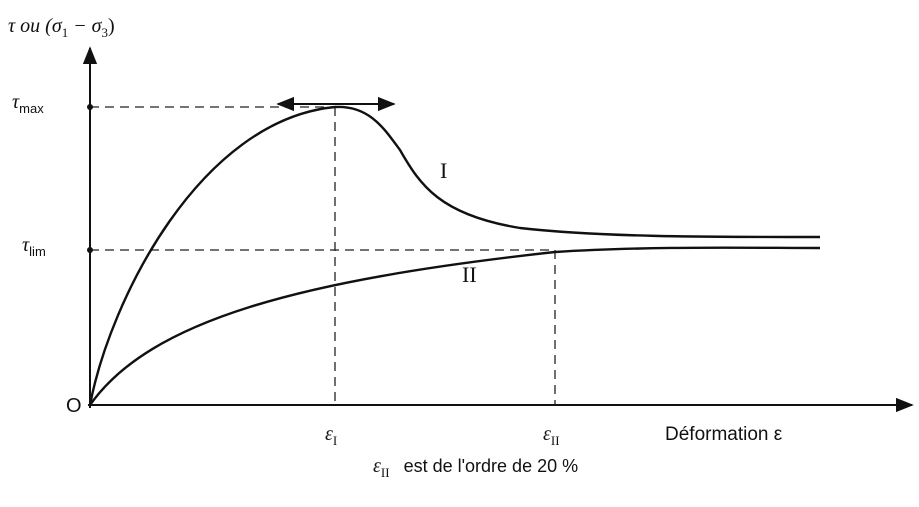 The width and height of the screenshot is (919, 507). Describe the element at coordinates (724, 434) in the screenshot. I see `x-axis-label: Déformation ε` at that location.